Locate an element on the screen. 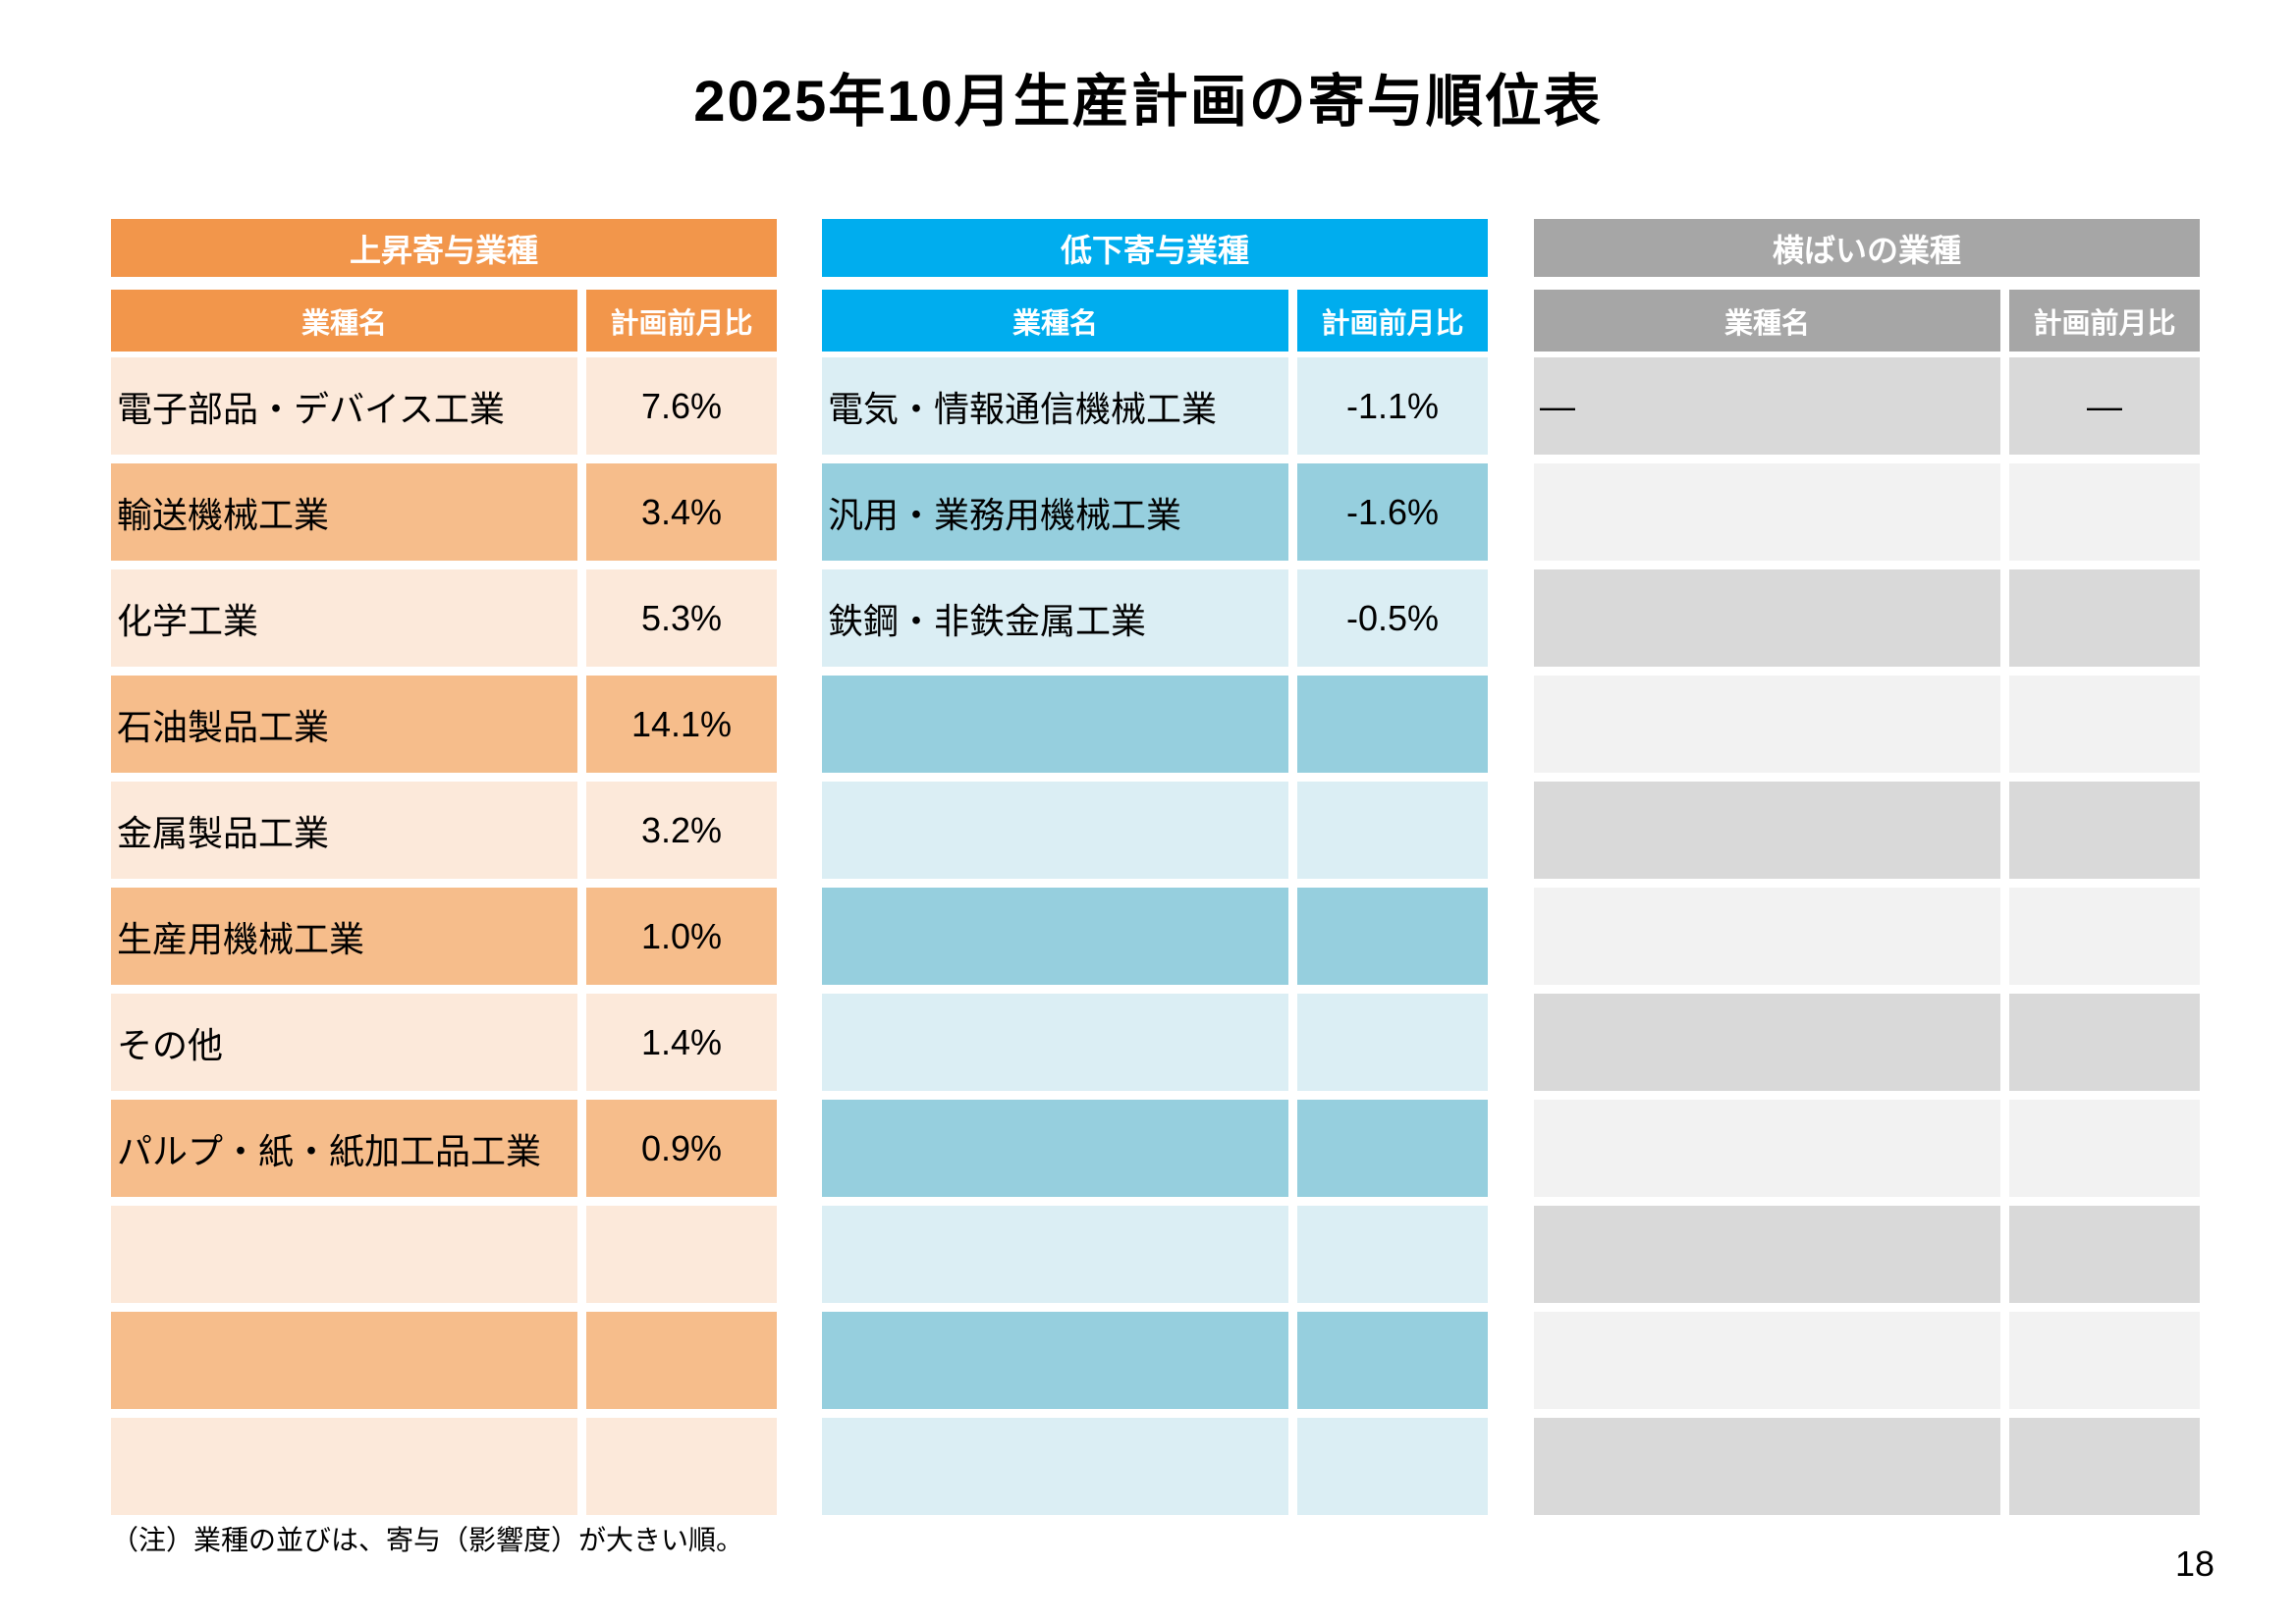 Image resolution: width=2296 pixels, height=1624 pixels. table-row: 鉄鋼・非鉄金属工業 -0.5% is located at coordinates (1155, 618).